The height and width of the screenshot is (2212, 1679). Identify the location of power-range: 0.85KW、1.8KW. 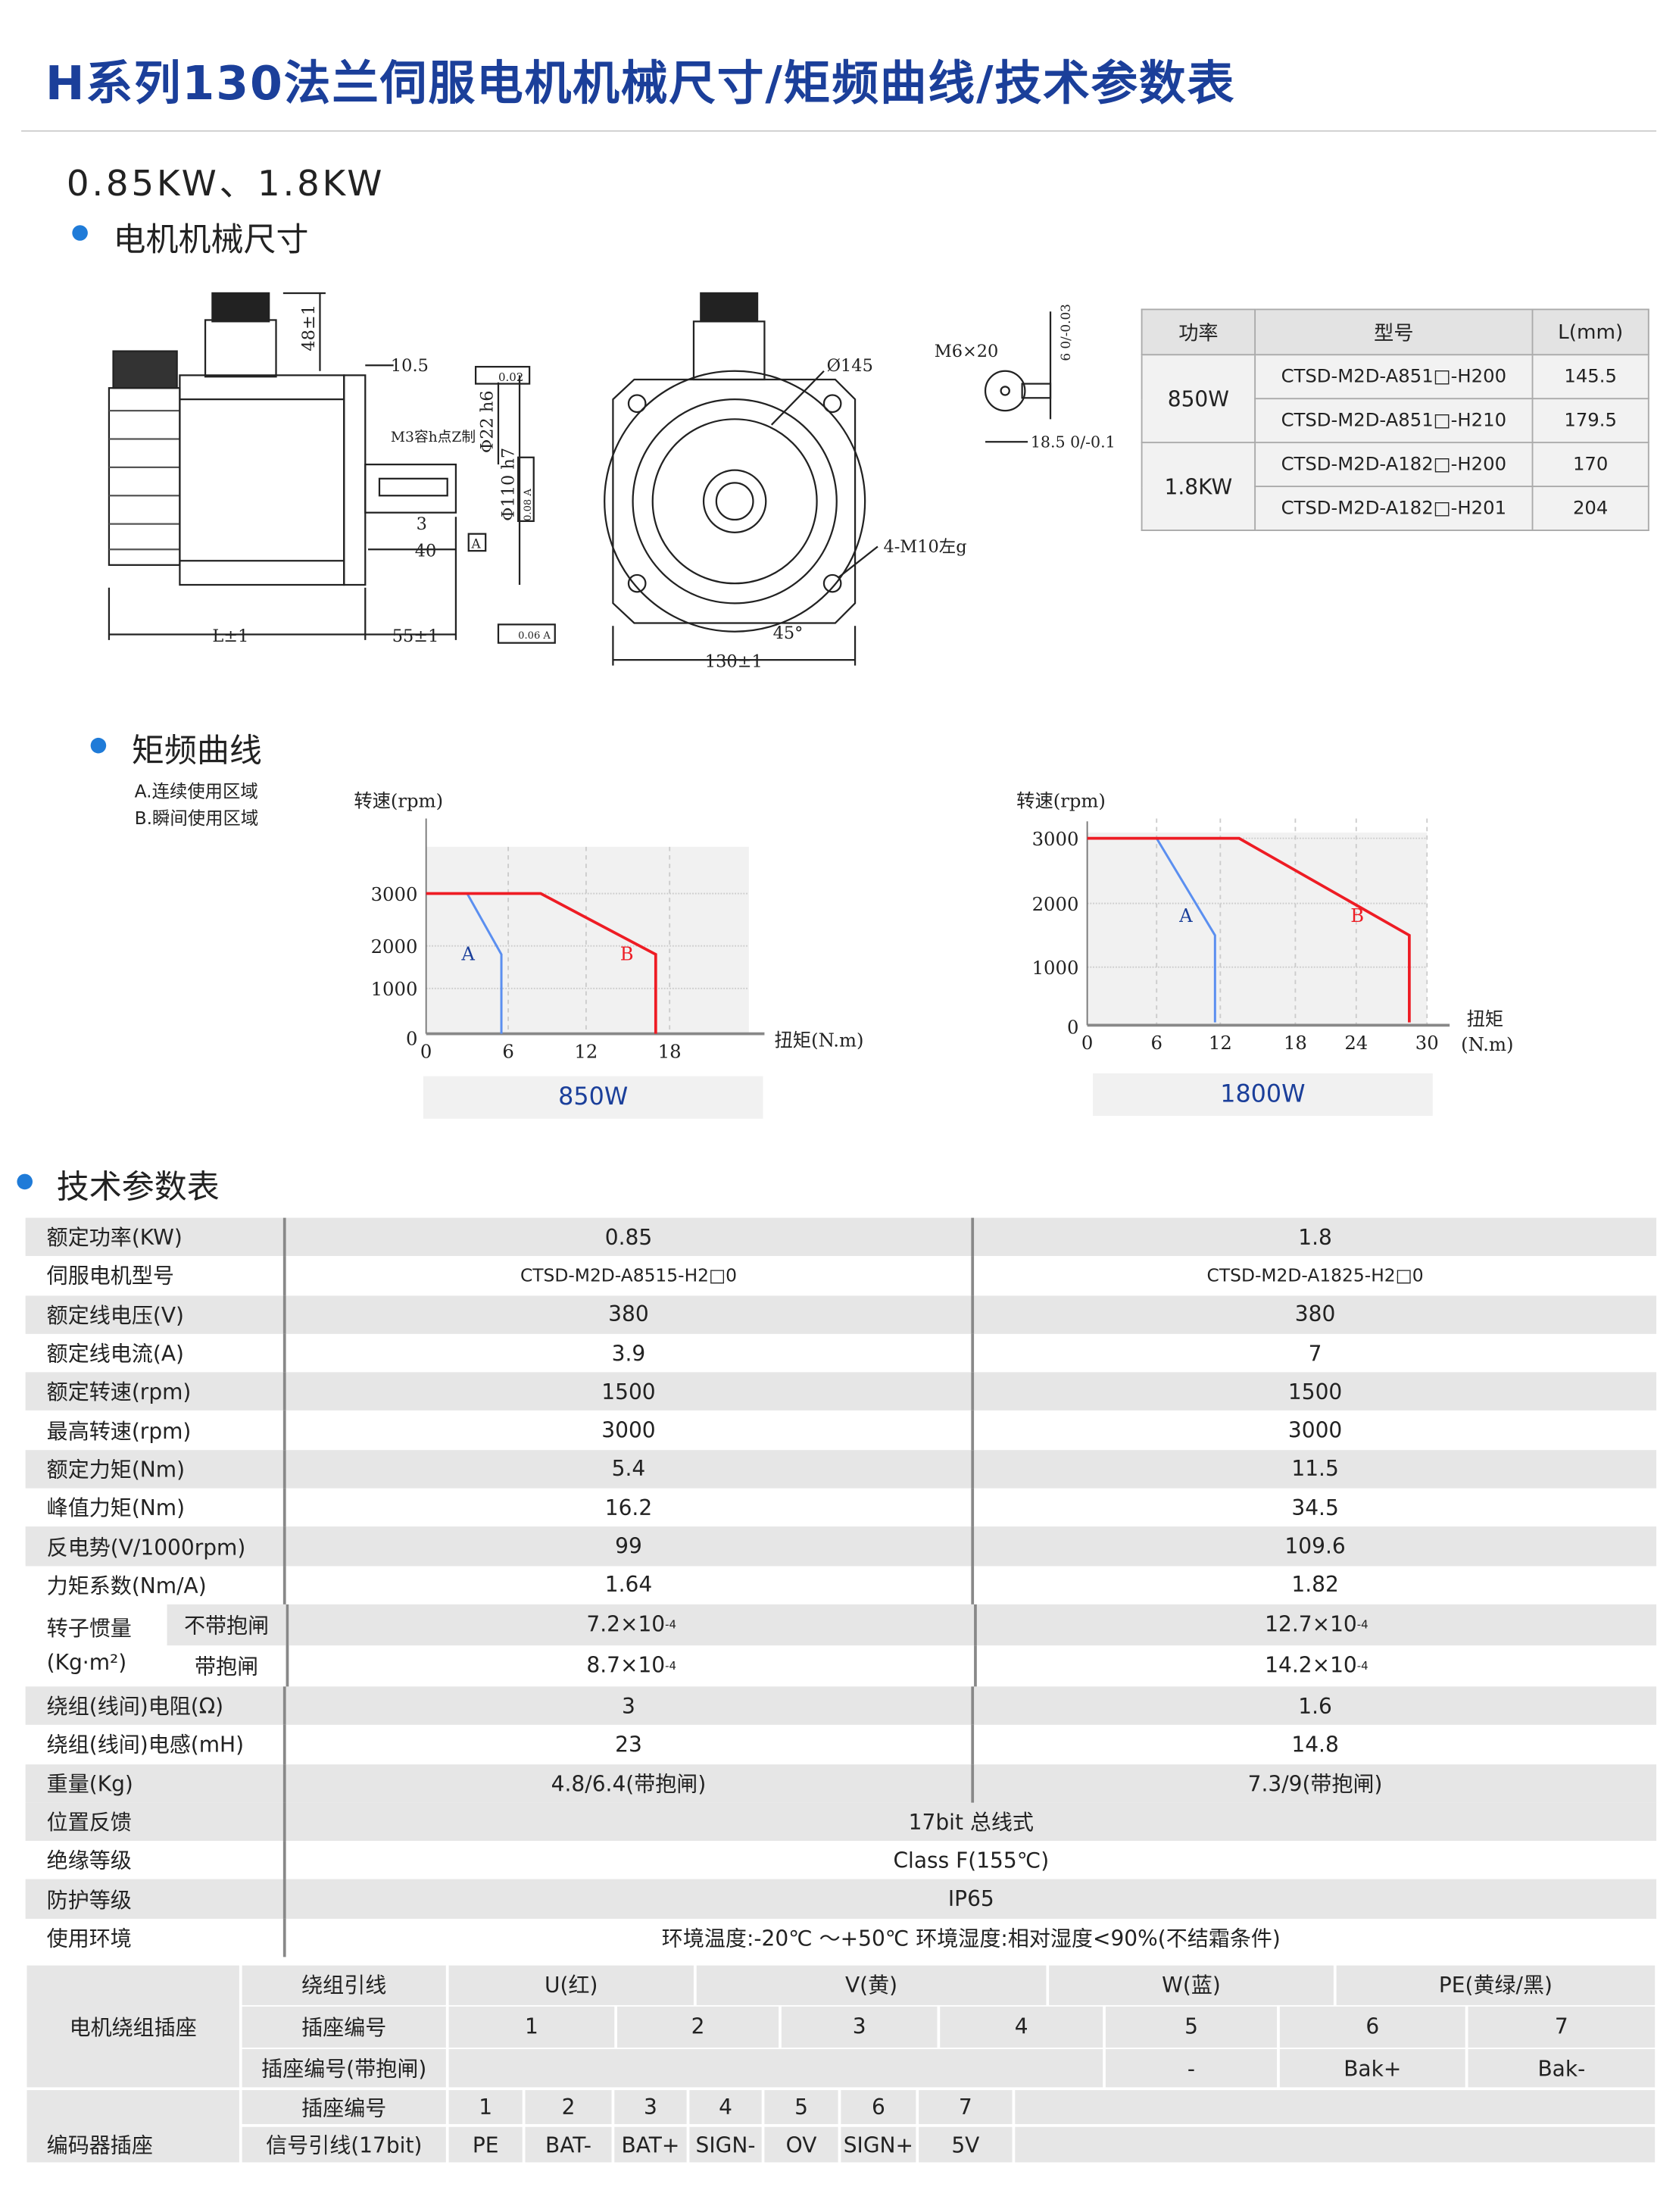
(226, 183).